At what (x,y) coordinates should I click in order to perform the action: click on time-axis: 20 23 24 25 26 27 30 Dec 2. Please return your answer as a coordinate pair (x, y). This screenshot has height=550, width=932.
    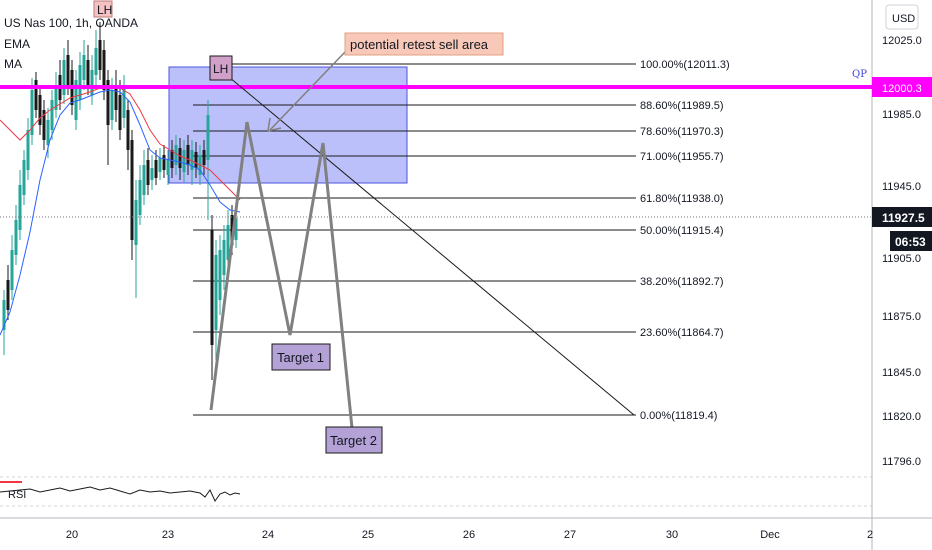
    Looking at the image, I should click on (469, 535).